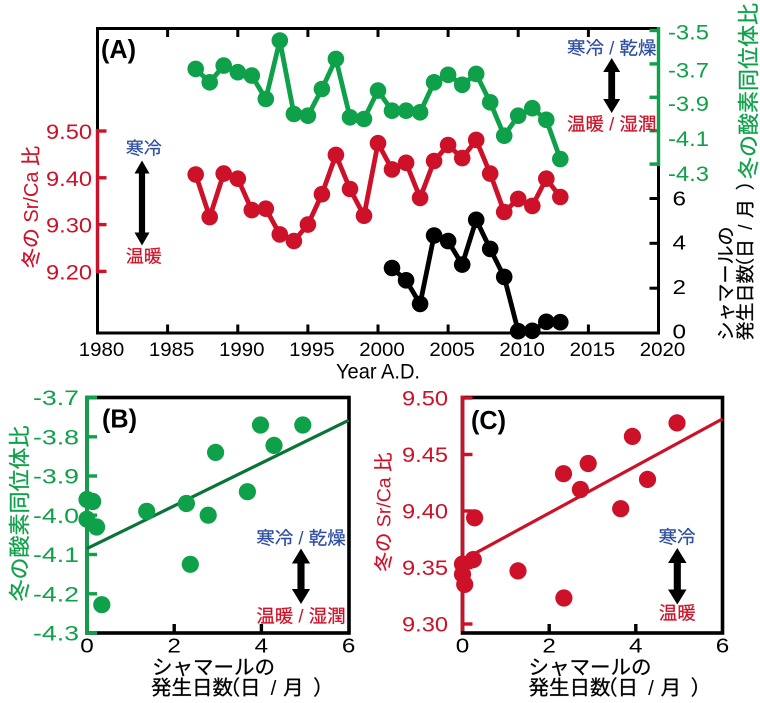 The height and width of the screenshot is (703, 760). Describe the element at coordinates (312, 350) in the screenshot. I see `svg-text: 1995` at that location.